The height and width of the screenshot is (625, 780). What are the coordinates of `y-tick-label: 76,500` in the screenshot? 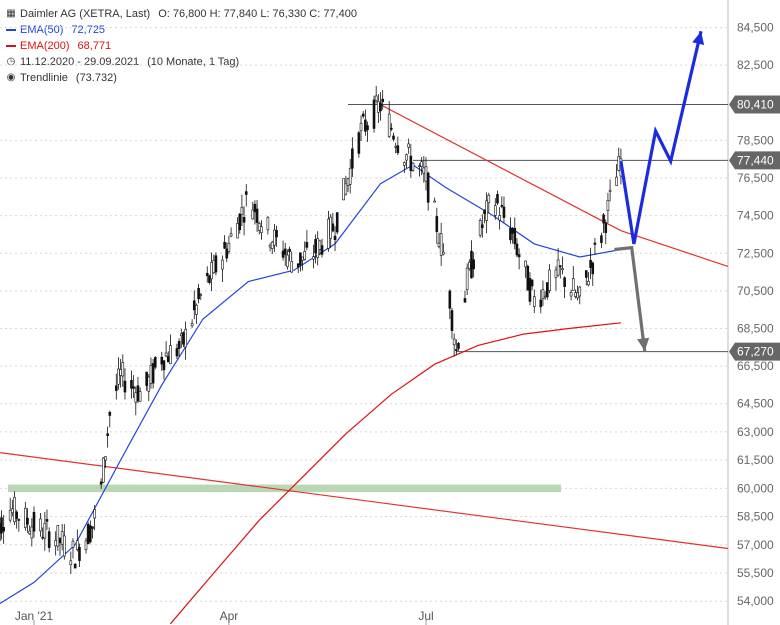 It's located at (755, 178).